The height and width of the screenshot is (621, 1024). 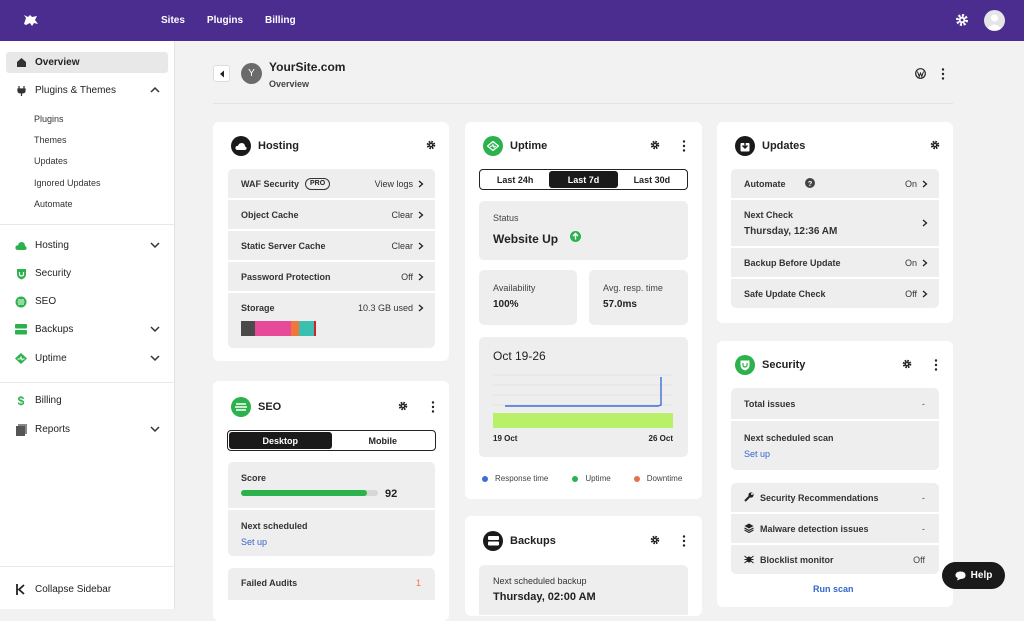 I want to click on page-title: YourSite.com, so click(x=307, y=67).